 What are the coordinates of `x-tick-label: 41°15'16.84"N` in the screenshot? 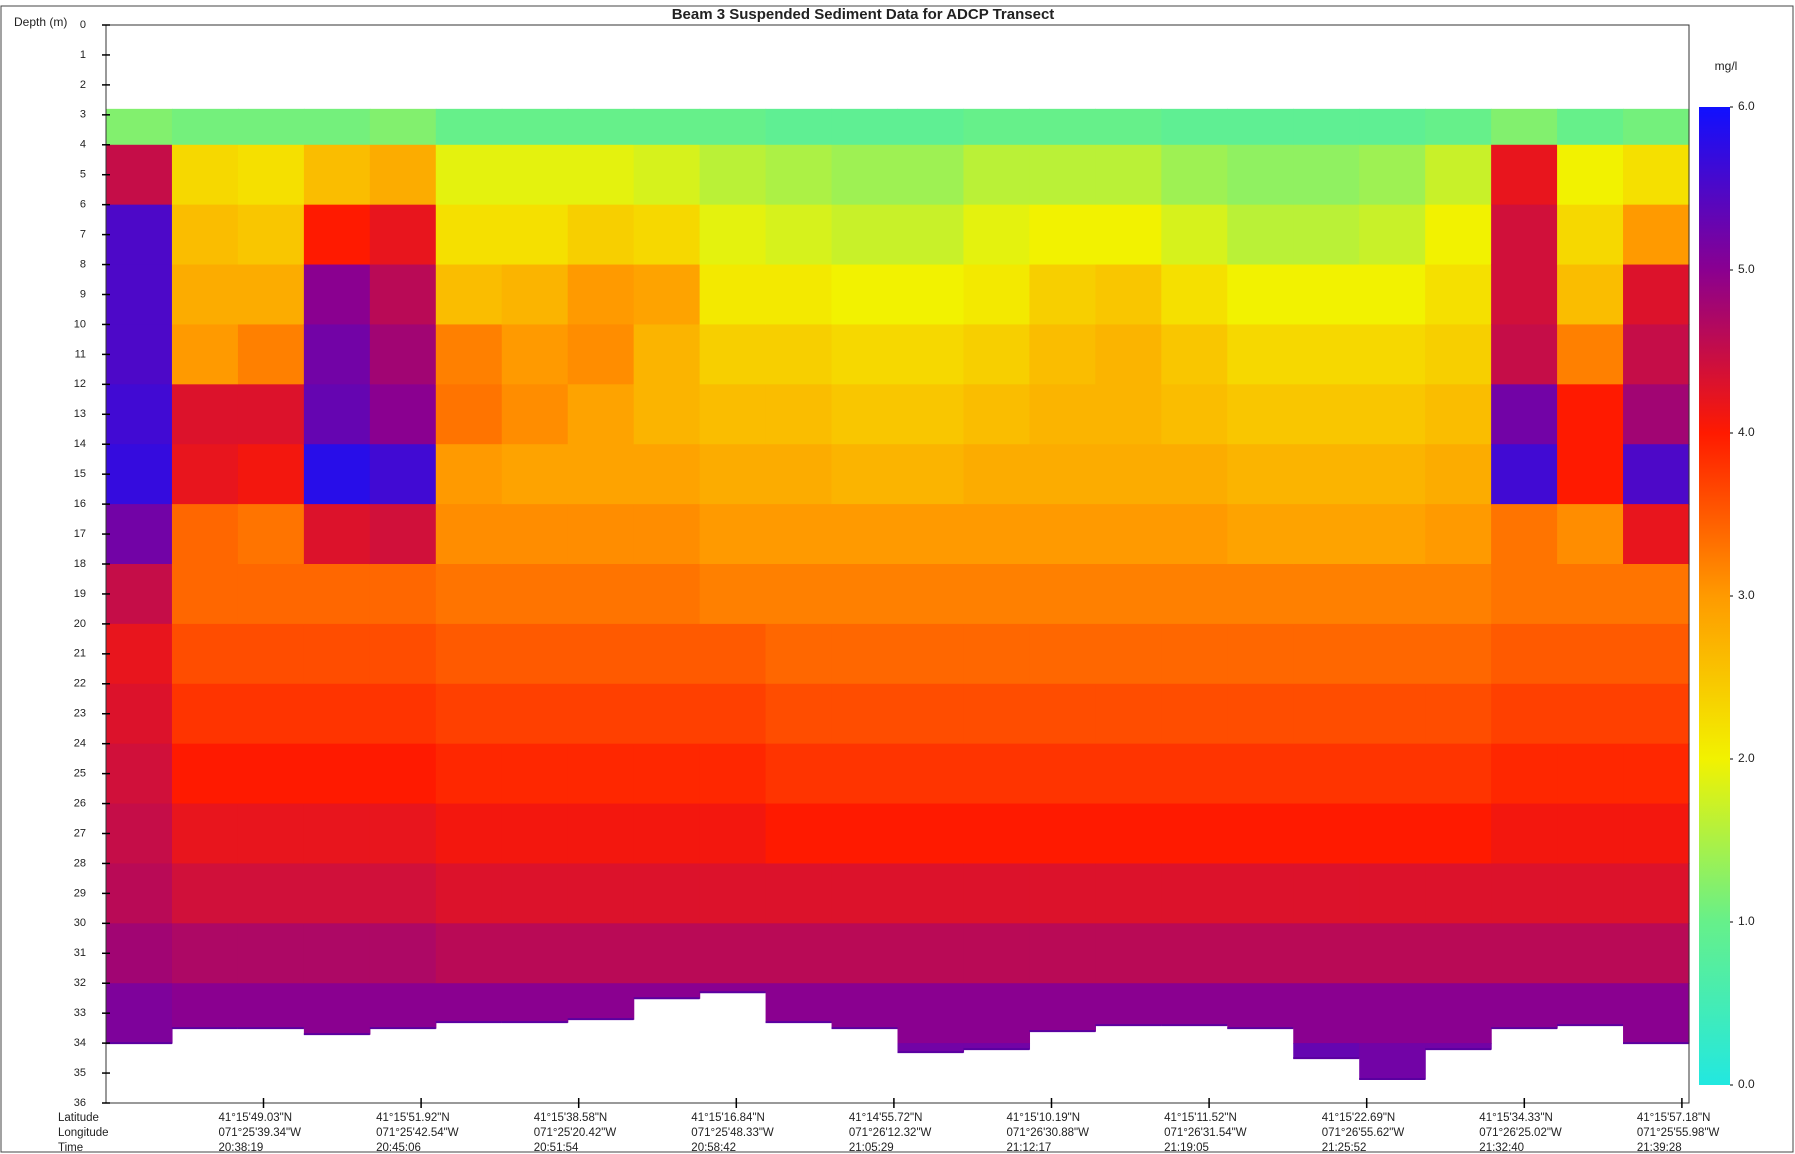 It's located at (728, 1118).